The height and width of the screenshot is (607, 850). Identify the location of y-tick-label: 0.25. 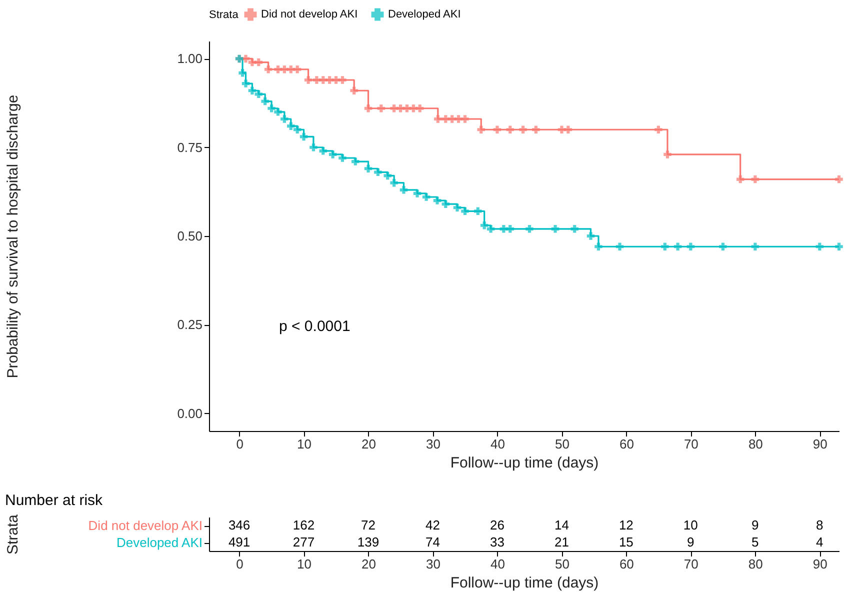
(189, 324).